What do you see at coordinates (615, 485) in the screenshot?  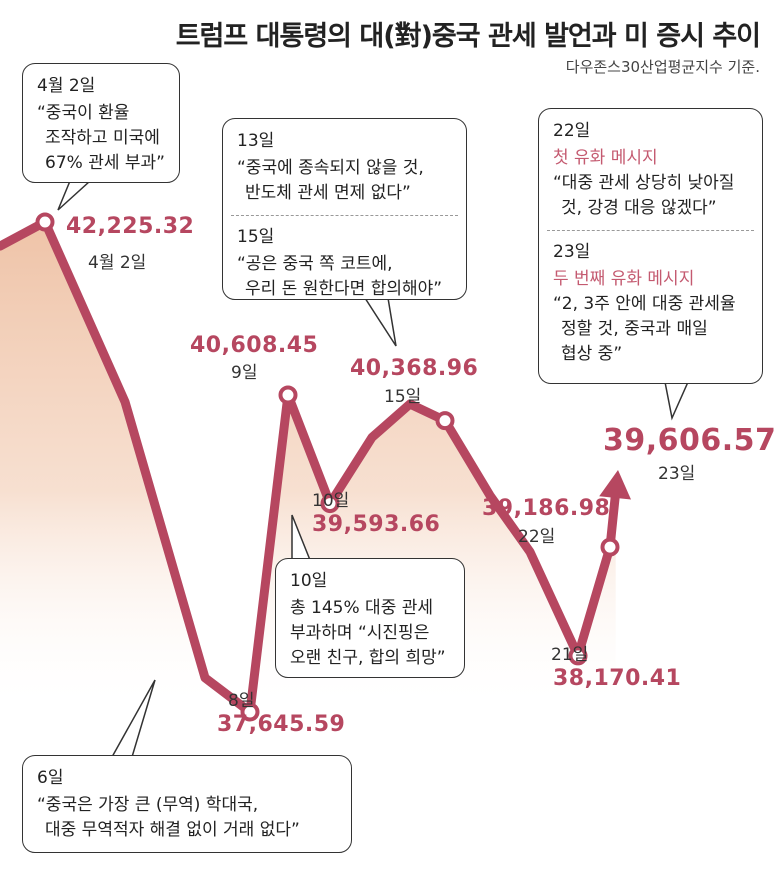 I see `trend-arrow-head` at bounding box center [615, 485].